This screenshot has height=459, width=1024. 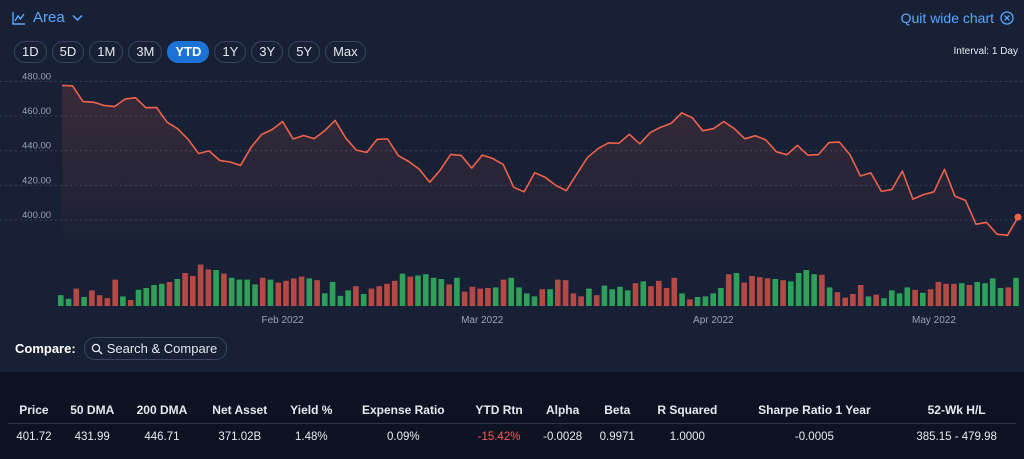 I want to click on chart-type-label: Area, so click(x=49, y=17).